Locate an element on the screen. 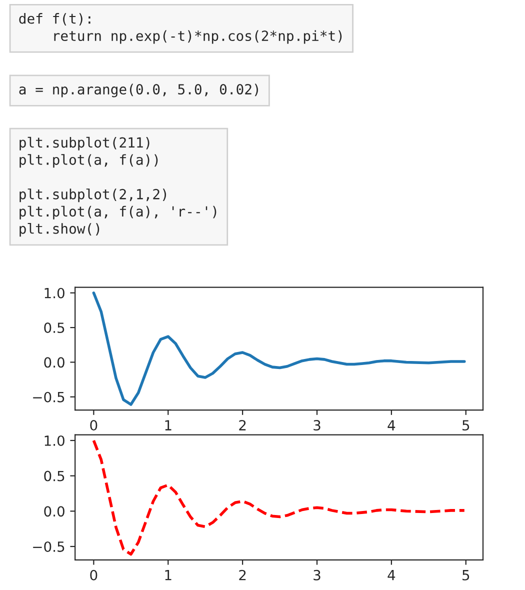  text: a = np.arange(0.0, 5.0, 0.02) is located at coordinates (138, 91).